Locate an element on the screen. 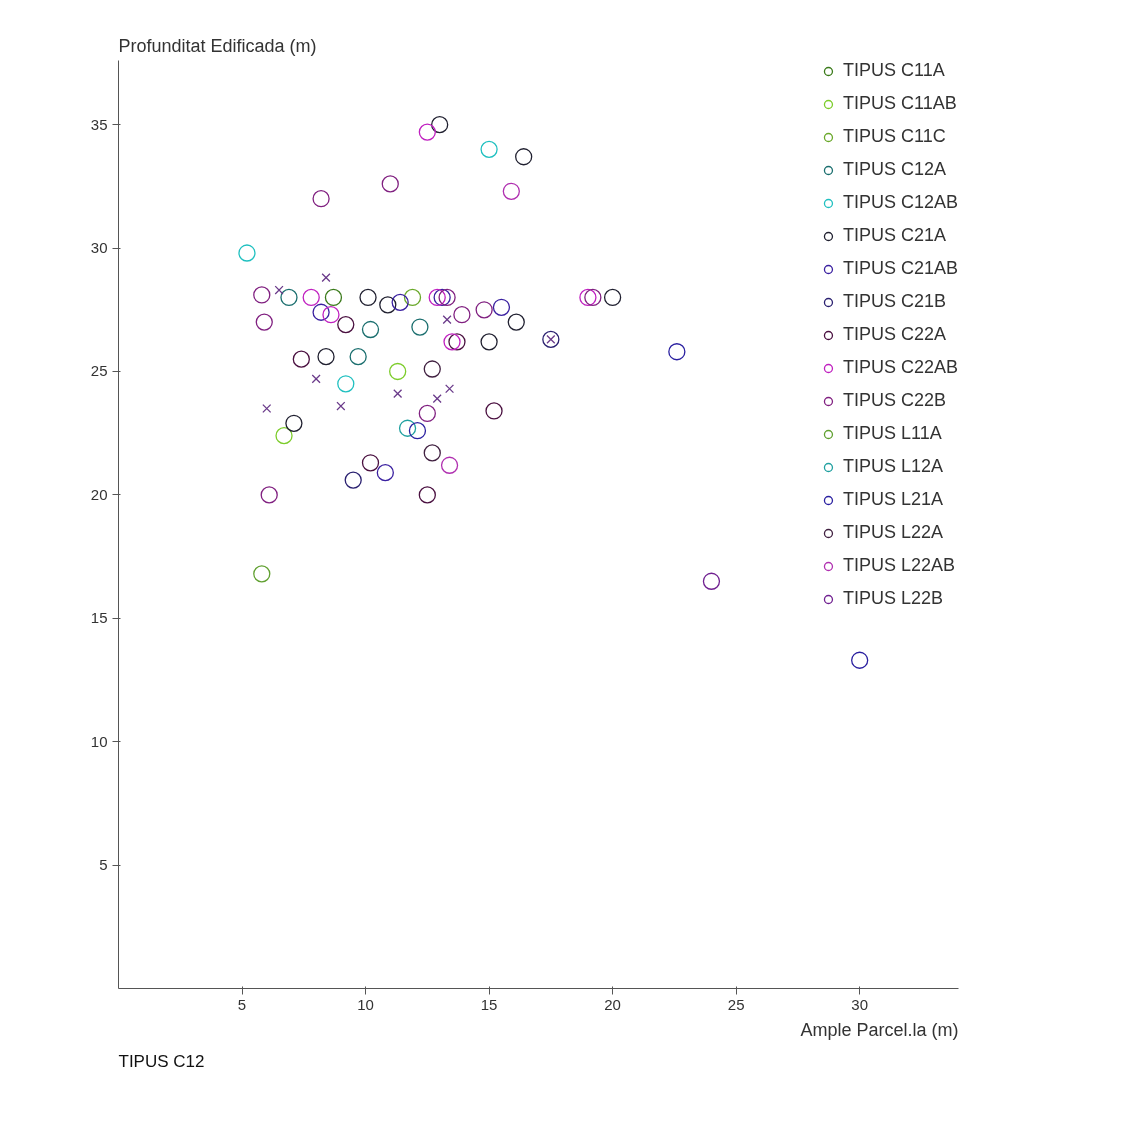  legend-label: TIPUS L22A is located at coordinates (892, 532).